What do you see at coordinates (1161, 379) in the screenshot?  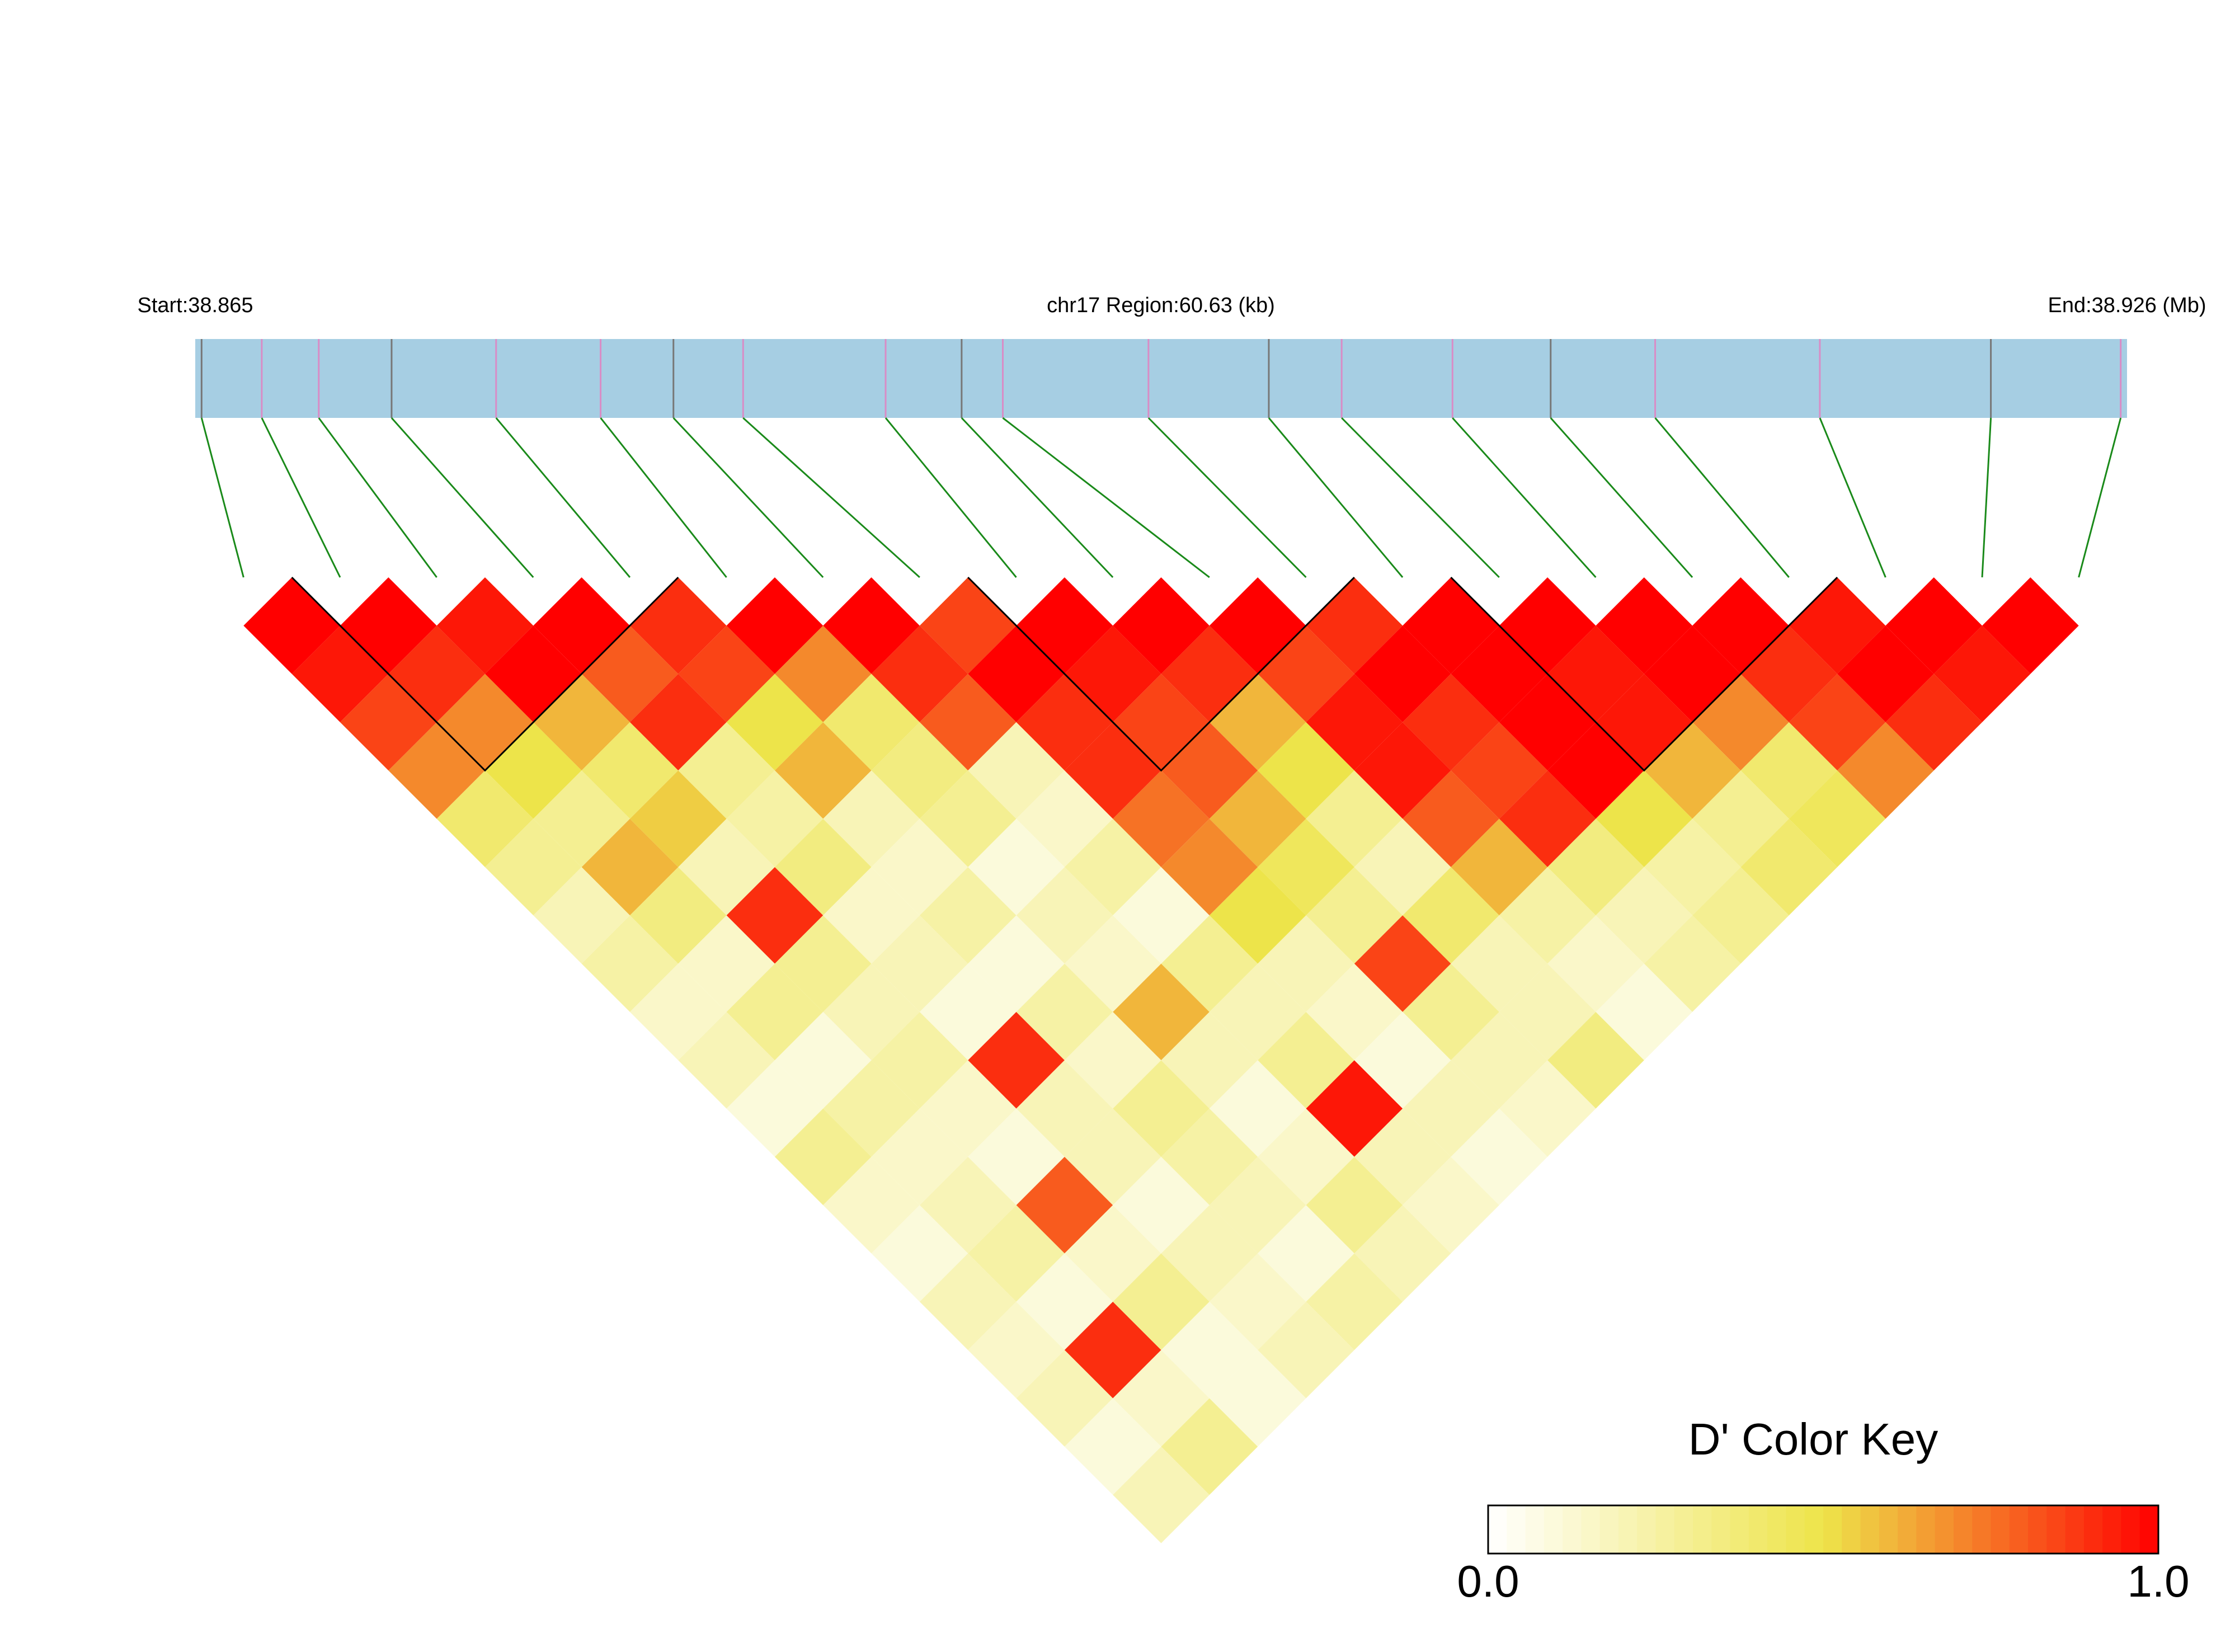 I see `snp-track` at bounding box center [1161, 379].